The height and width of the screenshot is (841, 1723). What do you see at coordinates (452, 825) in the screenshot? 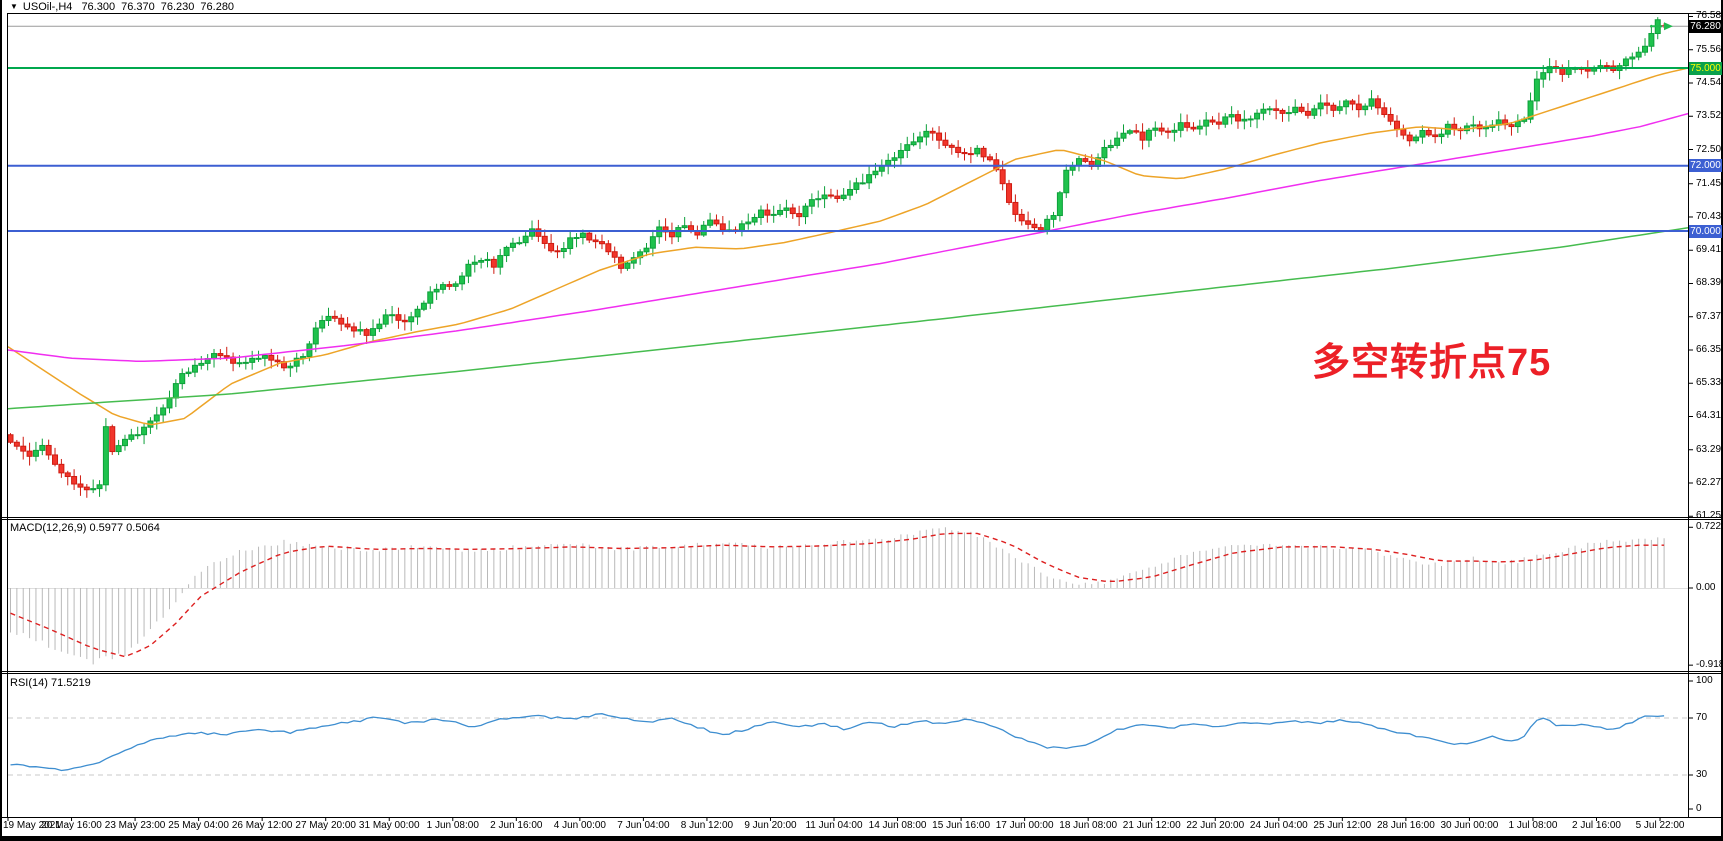
I see `time-axis-label: 1 Jun 08:00` at bounding box center [452, 825].